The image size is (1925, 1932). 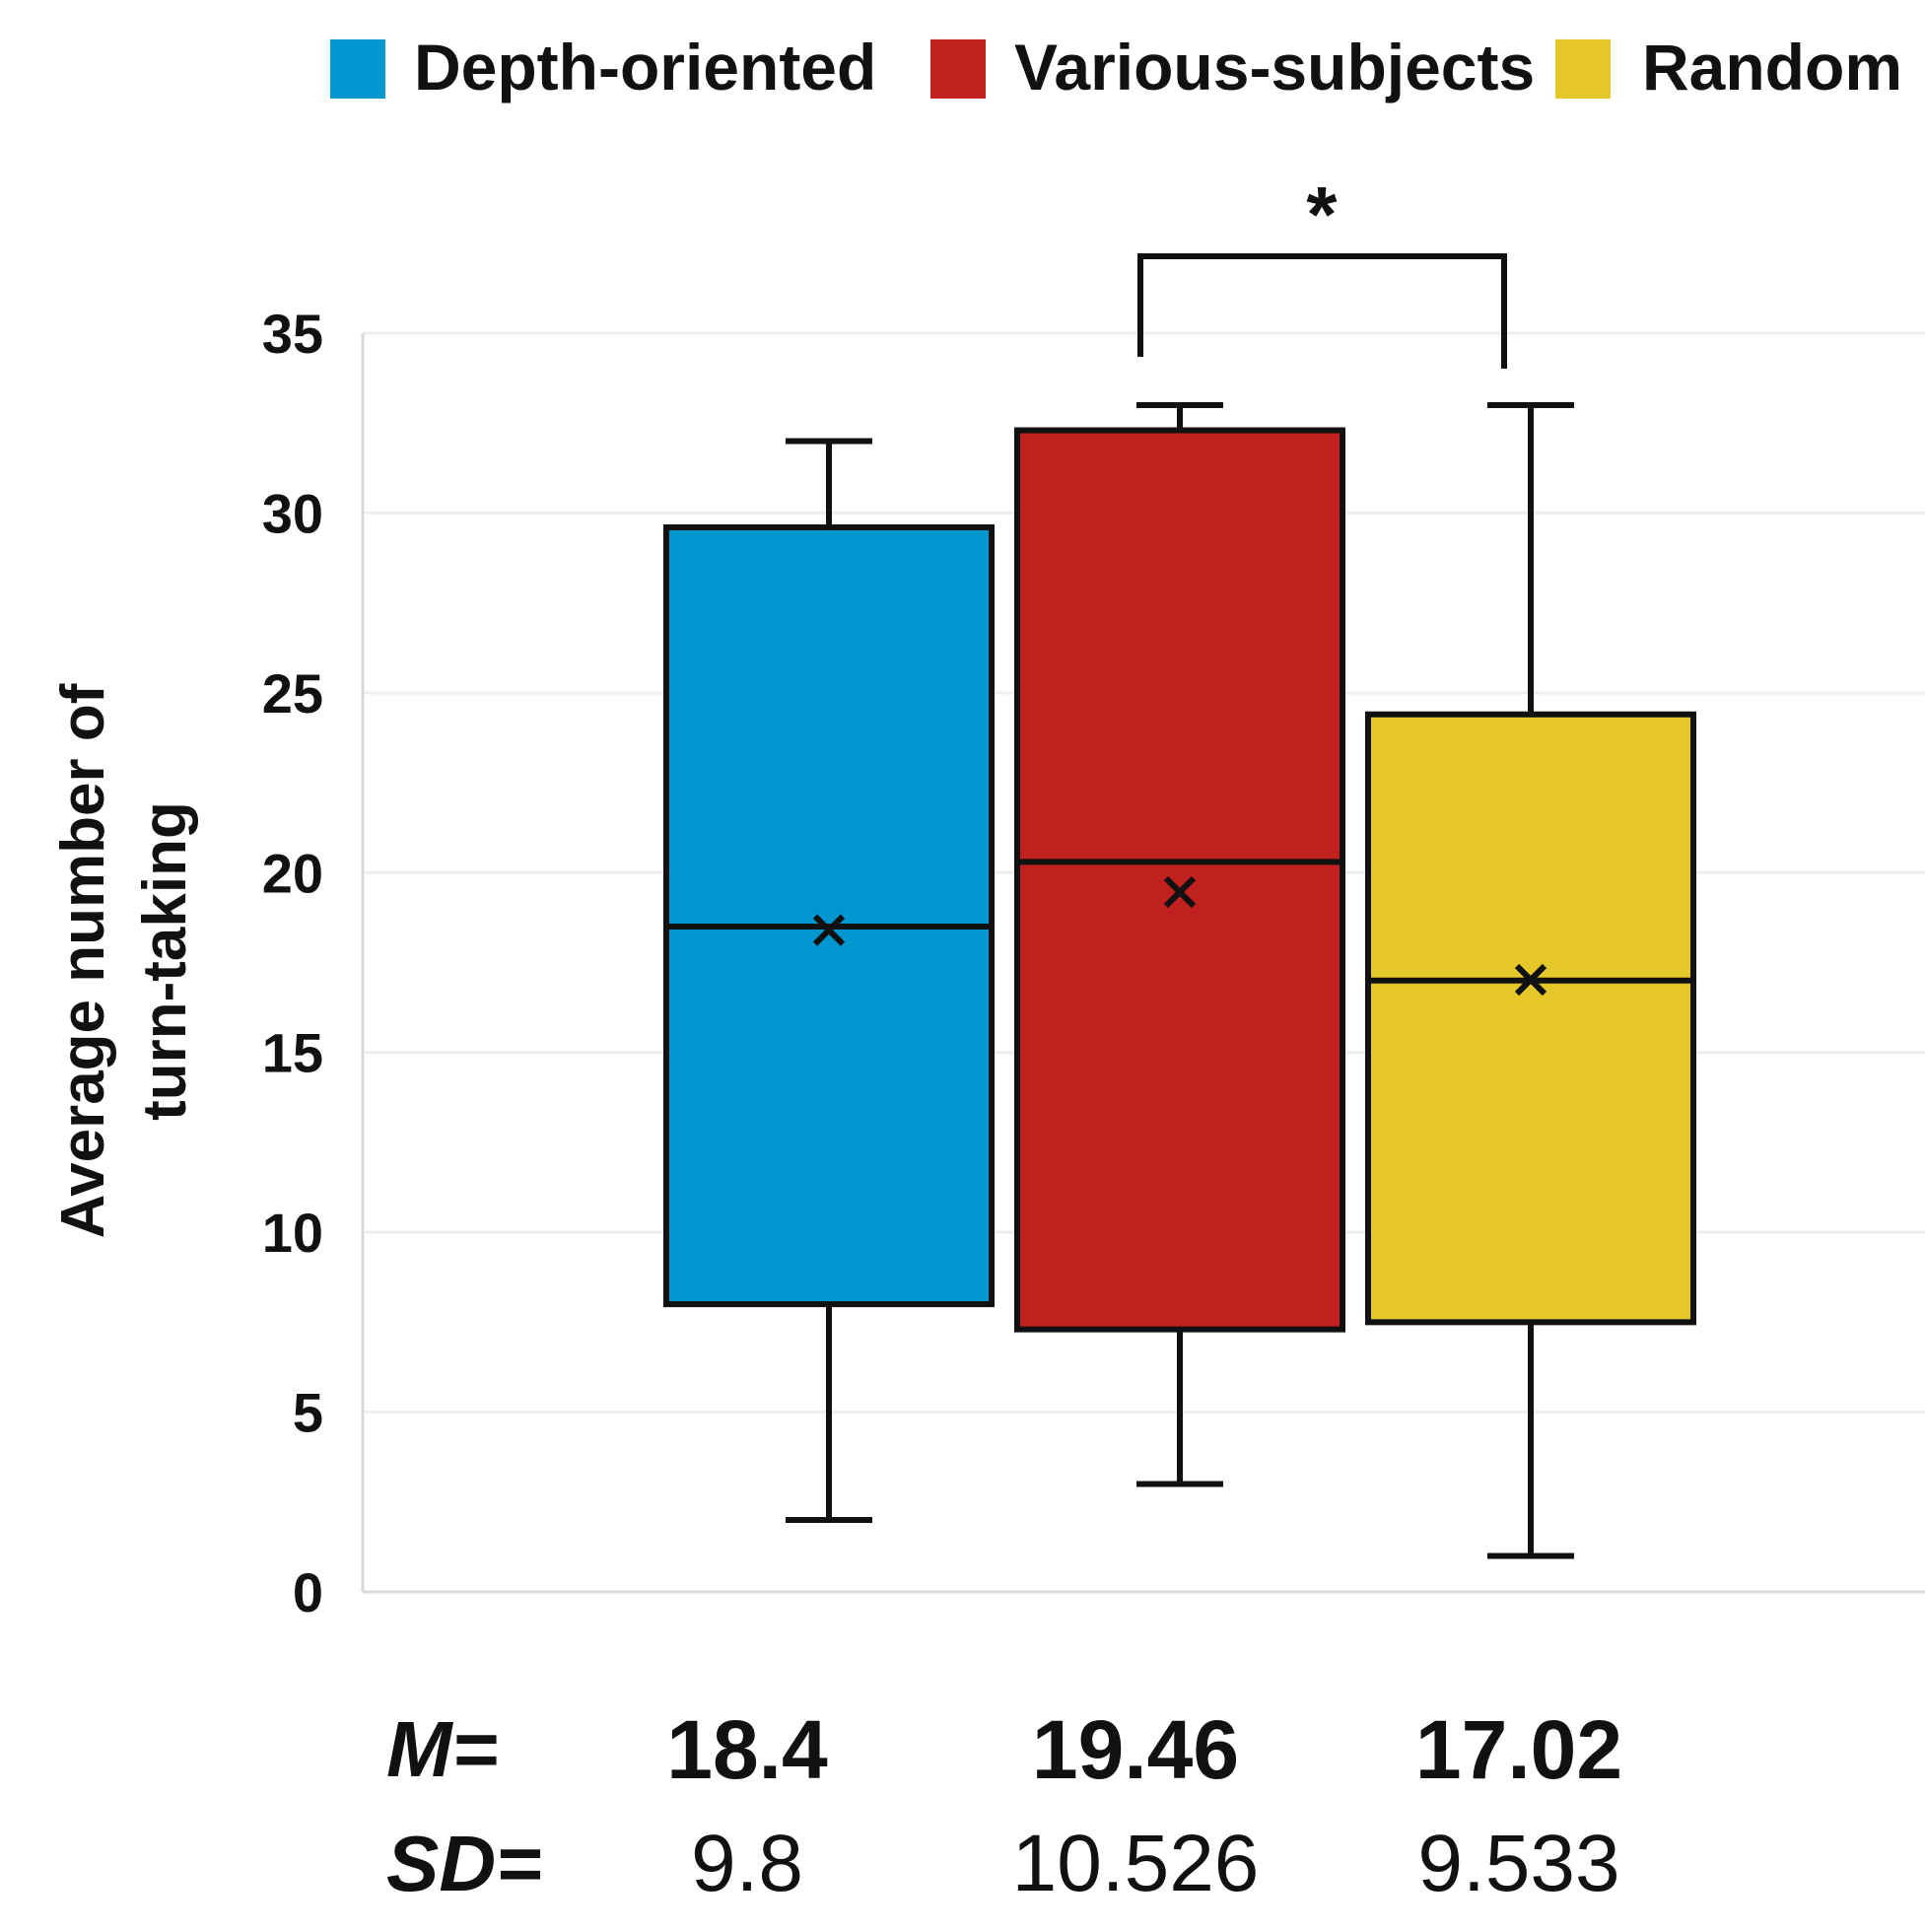 I want to click on significance-star: *, so click(x=1322, y=215).